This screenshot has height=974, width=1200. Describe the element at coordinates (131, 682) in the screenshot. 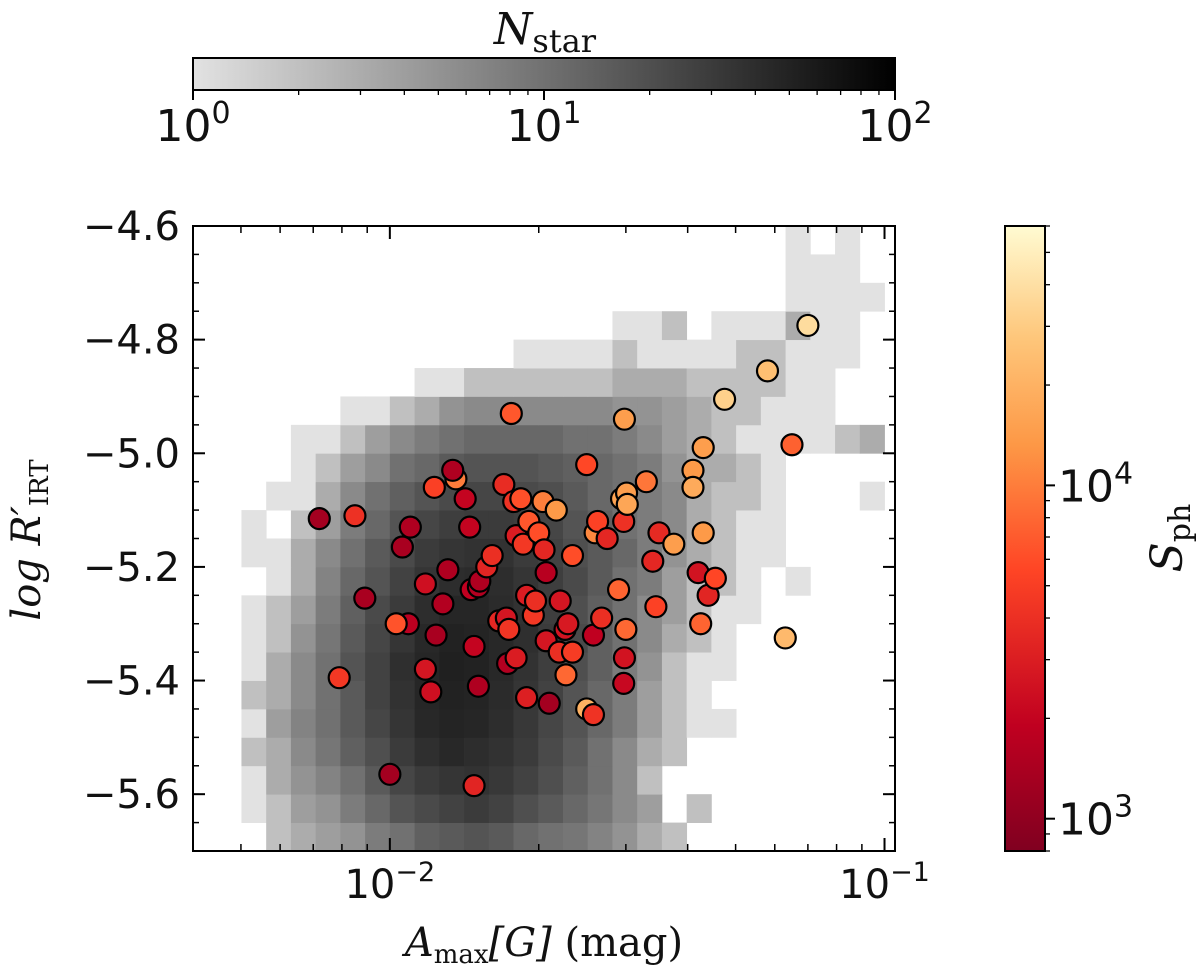

I see `y-tick-label: −5.4` at that location.